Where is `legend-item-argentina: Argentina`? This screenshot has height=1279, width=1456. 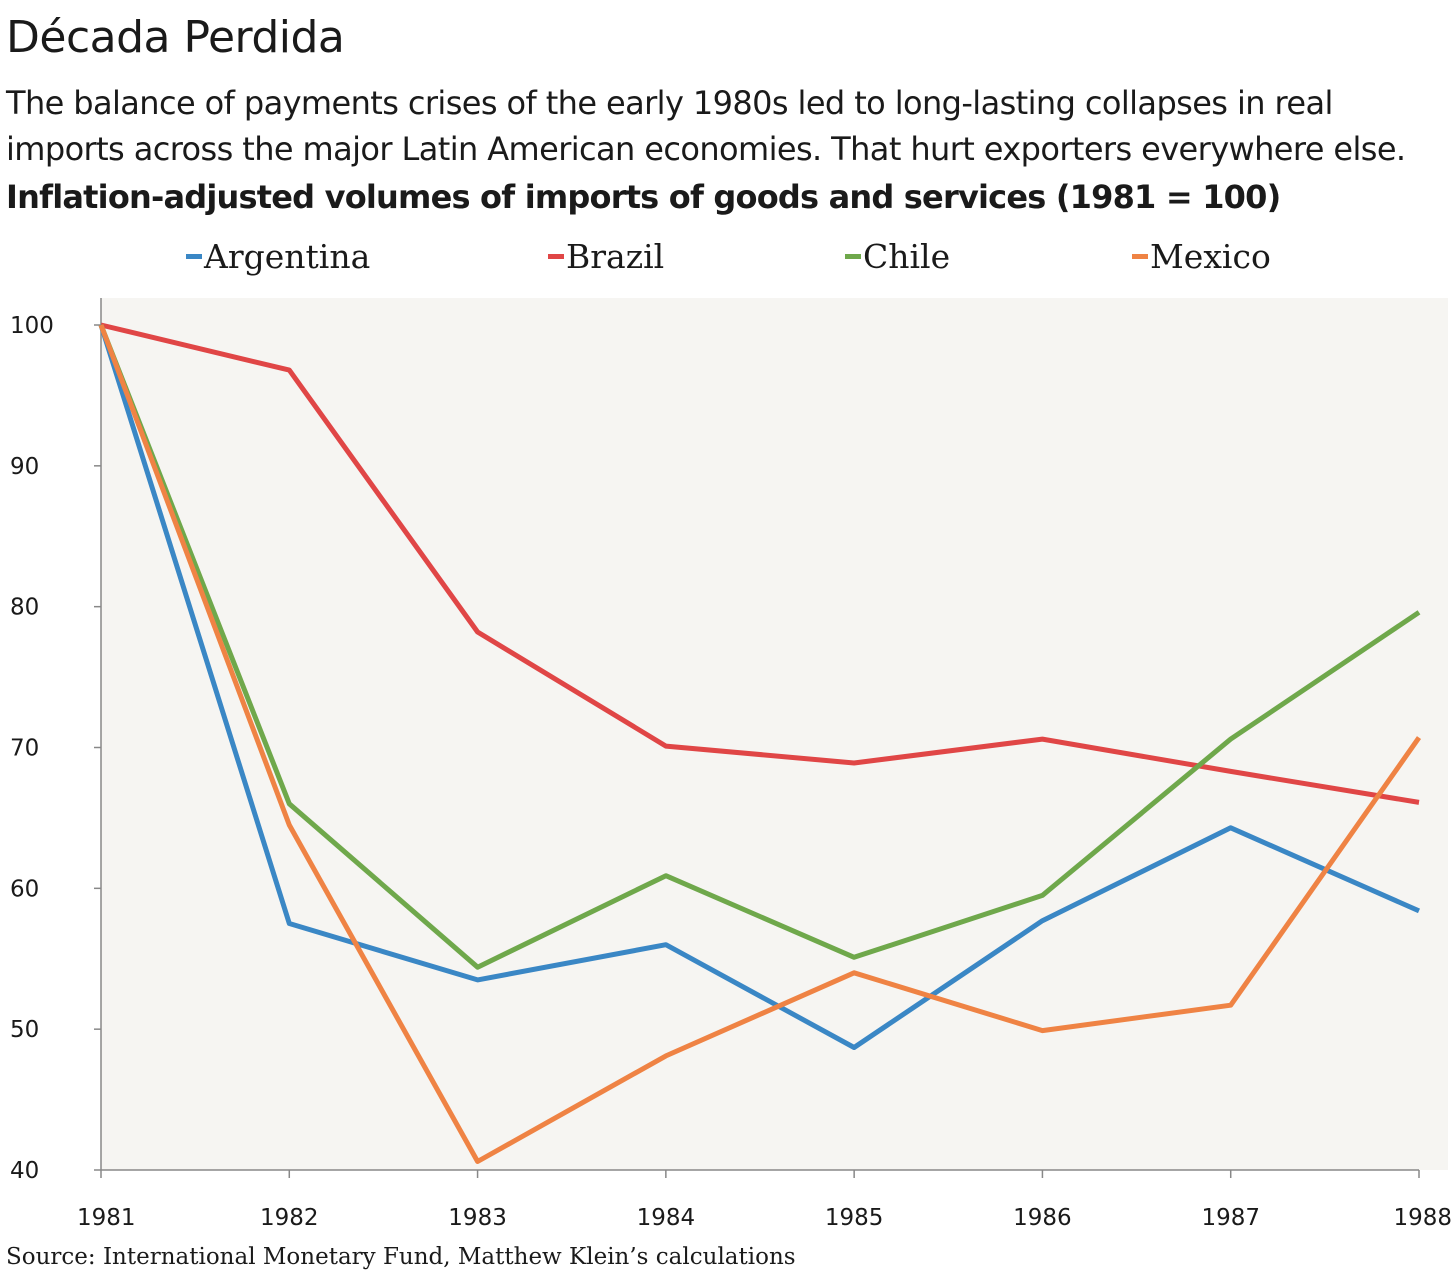
legend-item-argentina: Argentina is located at coordinates (278, 256).